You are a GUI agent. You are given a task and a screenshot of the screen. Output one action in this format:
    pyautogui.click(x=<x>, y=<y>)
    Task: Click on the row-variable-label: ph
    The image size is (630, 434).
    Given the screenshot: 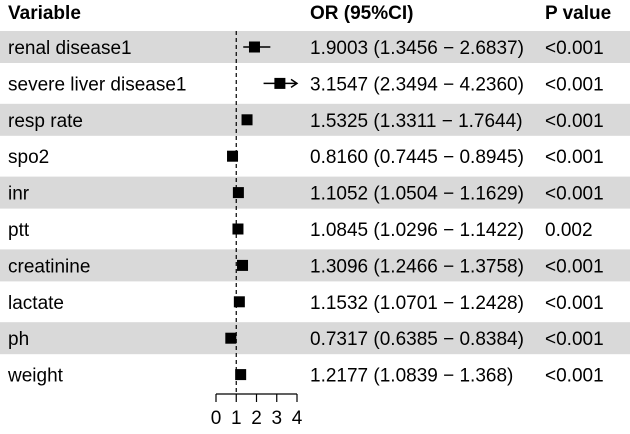 What is the action you would take?
    pyautogui.click(x=18, y=339)
    